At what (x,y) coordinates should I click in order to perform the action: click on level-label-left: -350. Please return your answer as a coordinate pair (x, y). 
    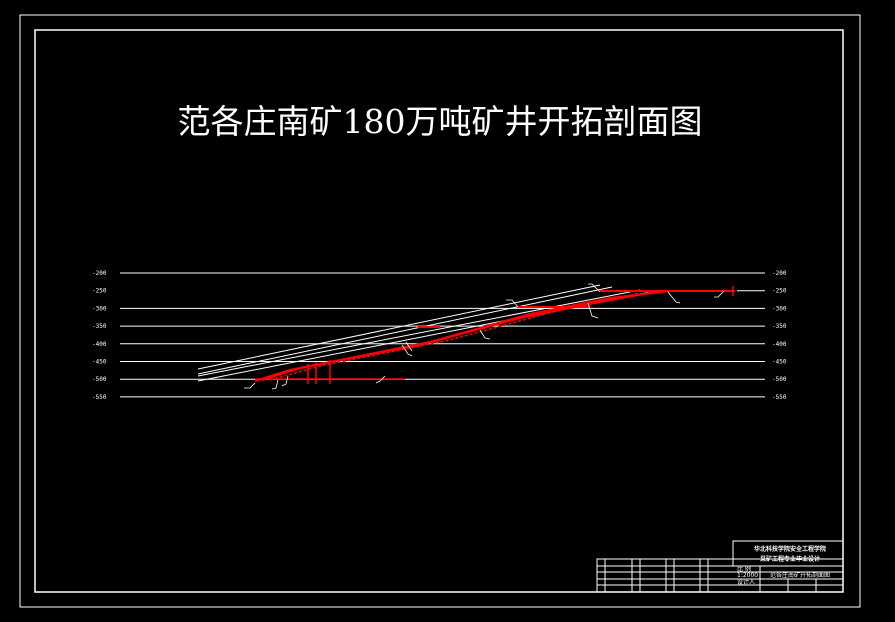
    Looking at the image, I should click on (99, 326).